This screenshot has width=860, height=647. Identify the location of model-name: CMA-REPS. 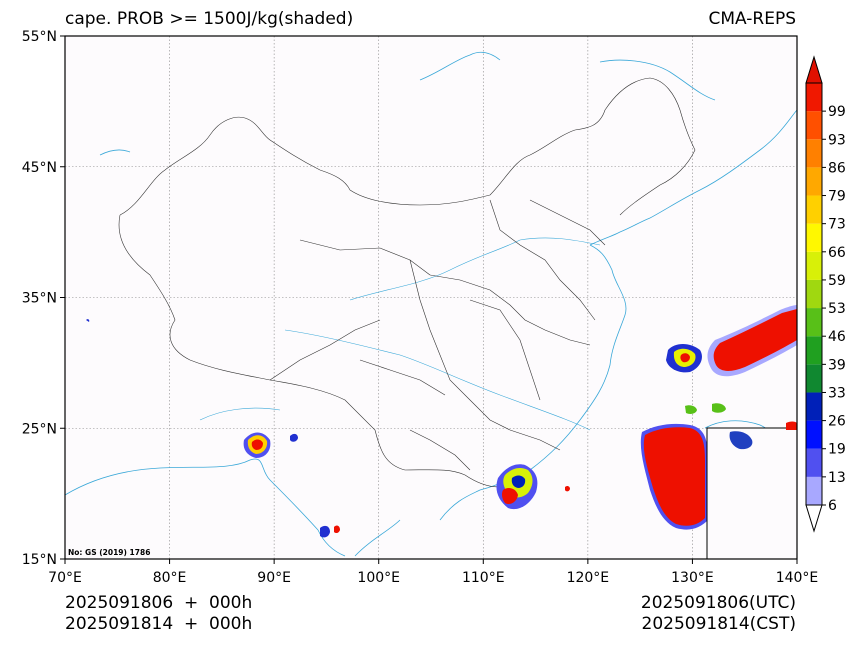
(752, 19).